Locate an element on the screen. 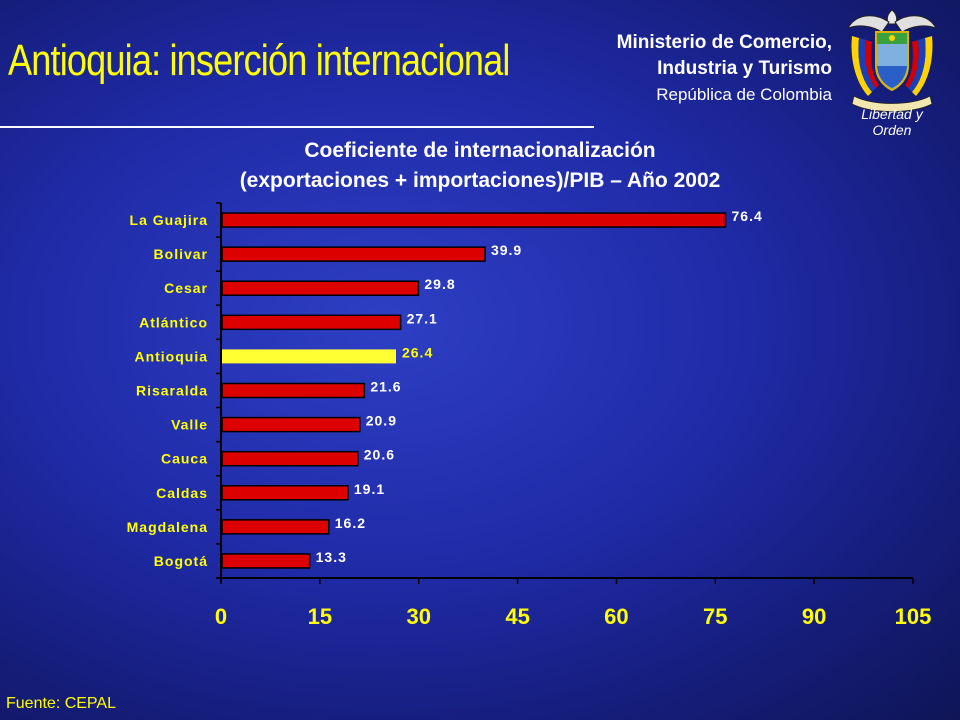  category-label: La Guajira is located at coordinates (169, 220).